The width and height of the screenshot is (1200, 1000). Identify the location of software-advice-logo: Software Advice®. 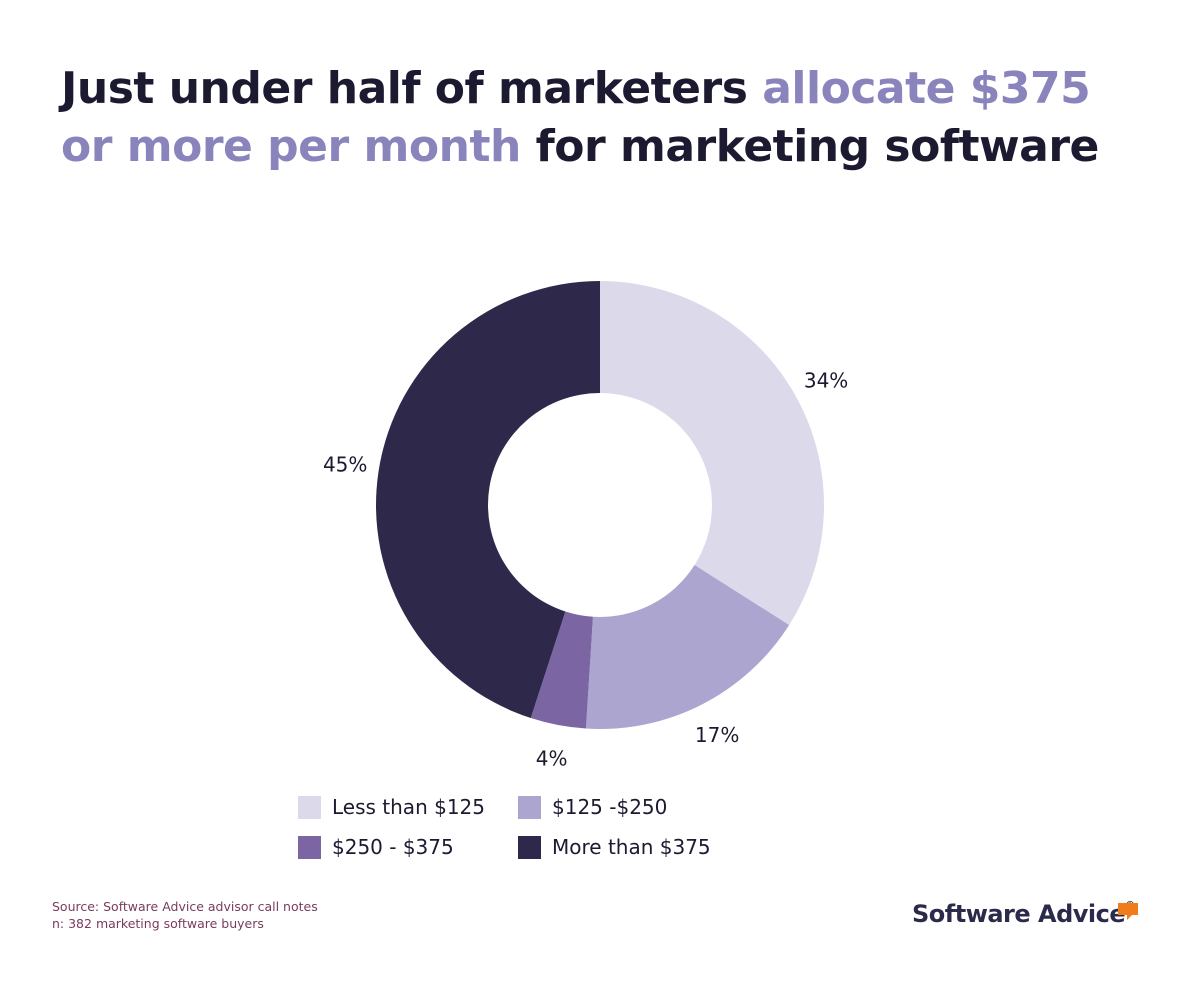
(1023, 914).